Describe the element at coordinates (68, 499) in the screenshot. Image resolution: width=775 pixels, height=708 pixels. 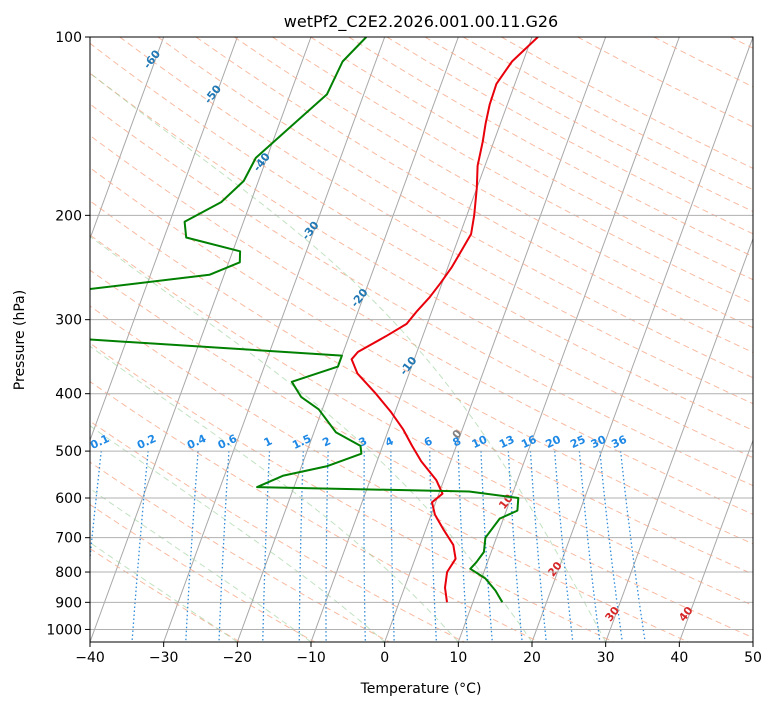
I see `y-tick-label: 600` at that location.